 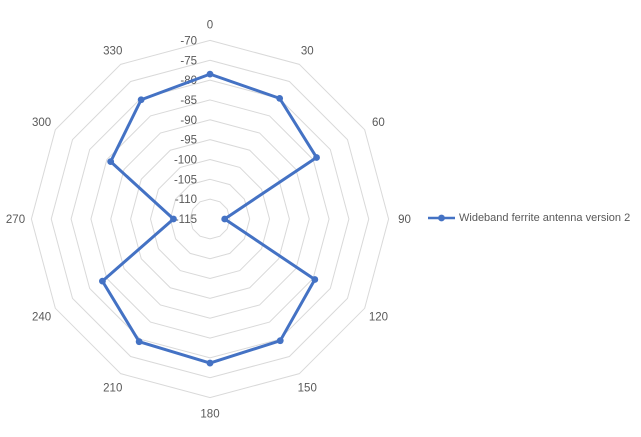 I want to click on angle-axis-label: 300, so click(x=41, y=123).